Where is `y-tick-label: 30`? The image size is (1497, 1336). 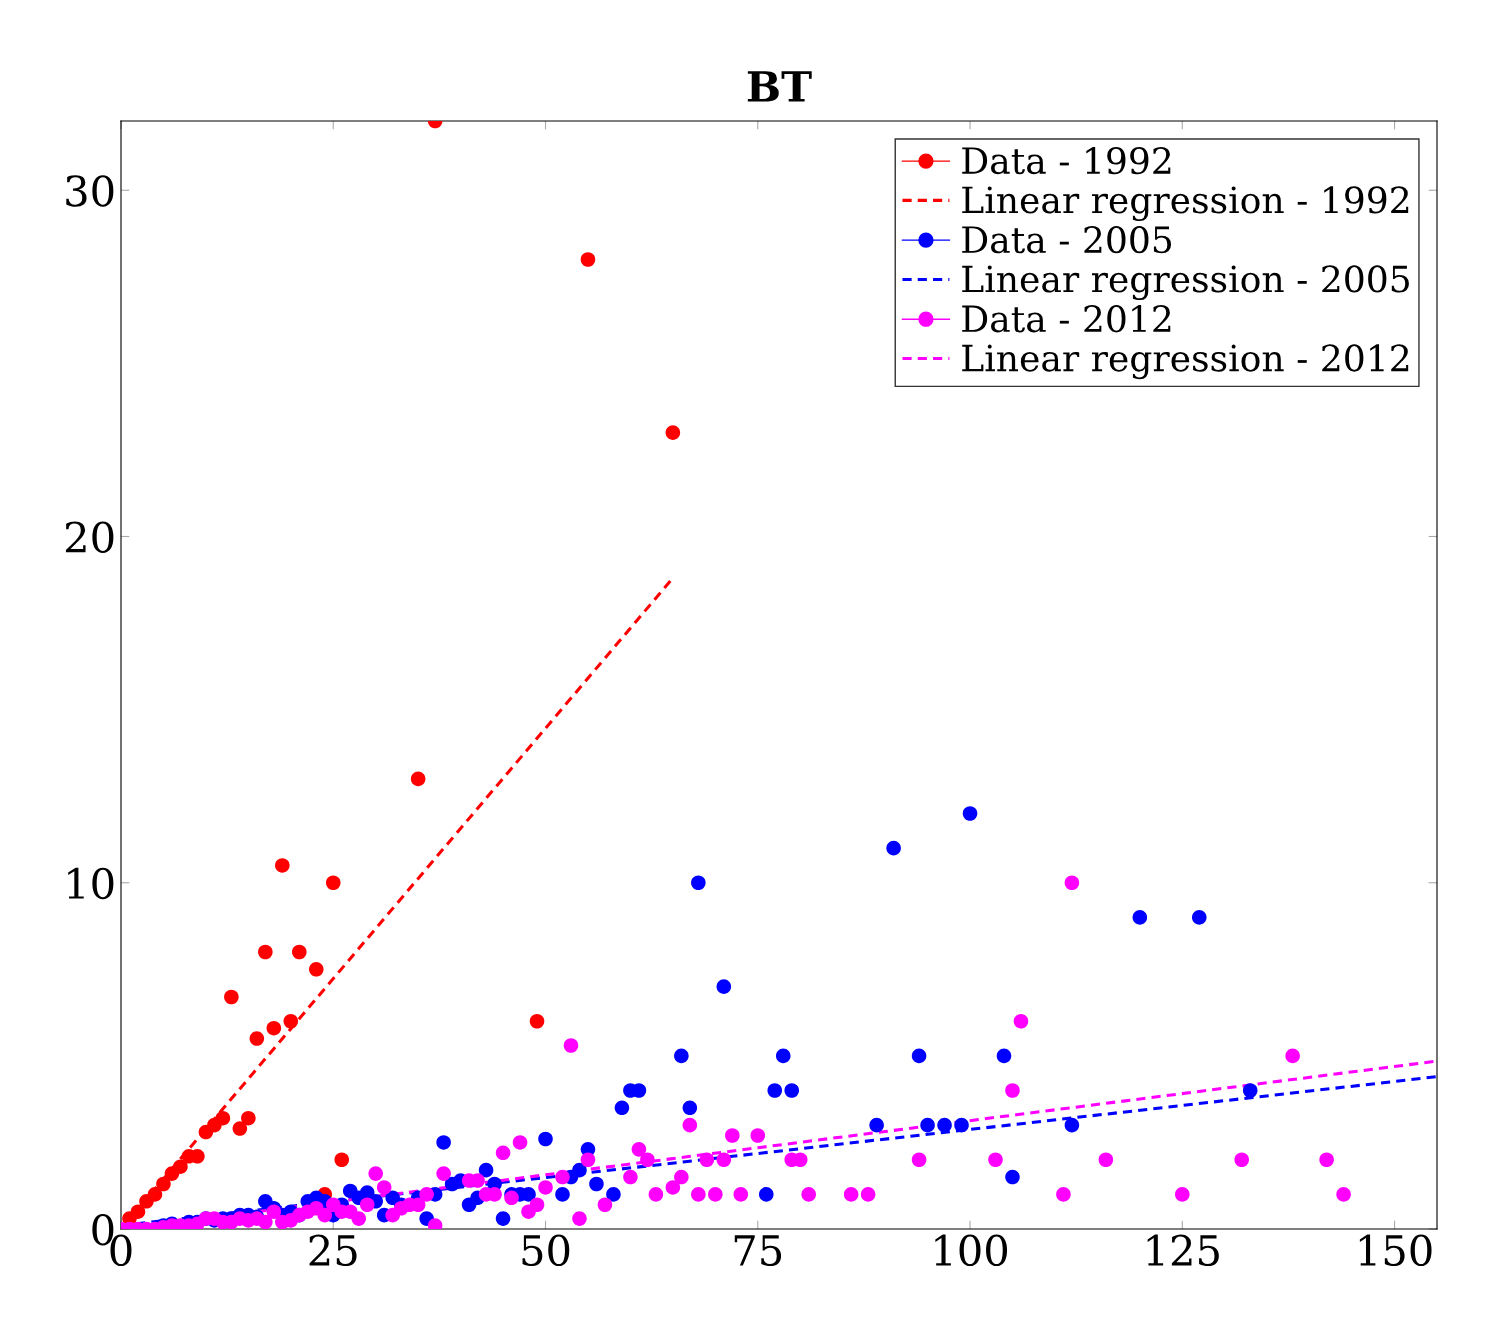 y-tick-label: 30 is located at coordinates (90, 191).